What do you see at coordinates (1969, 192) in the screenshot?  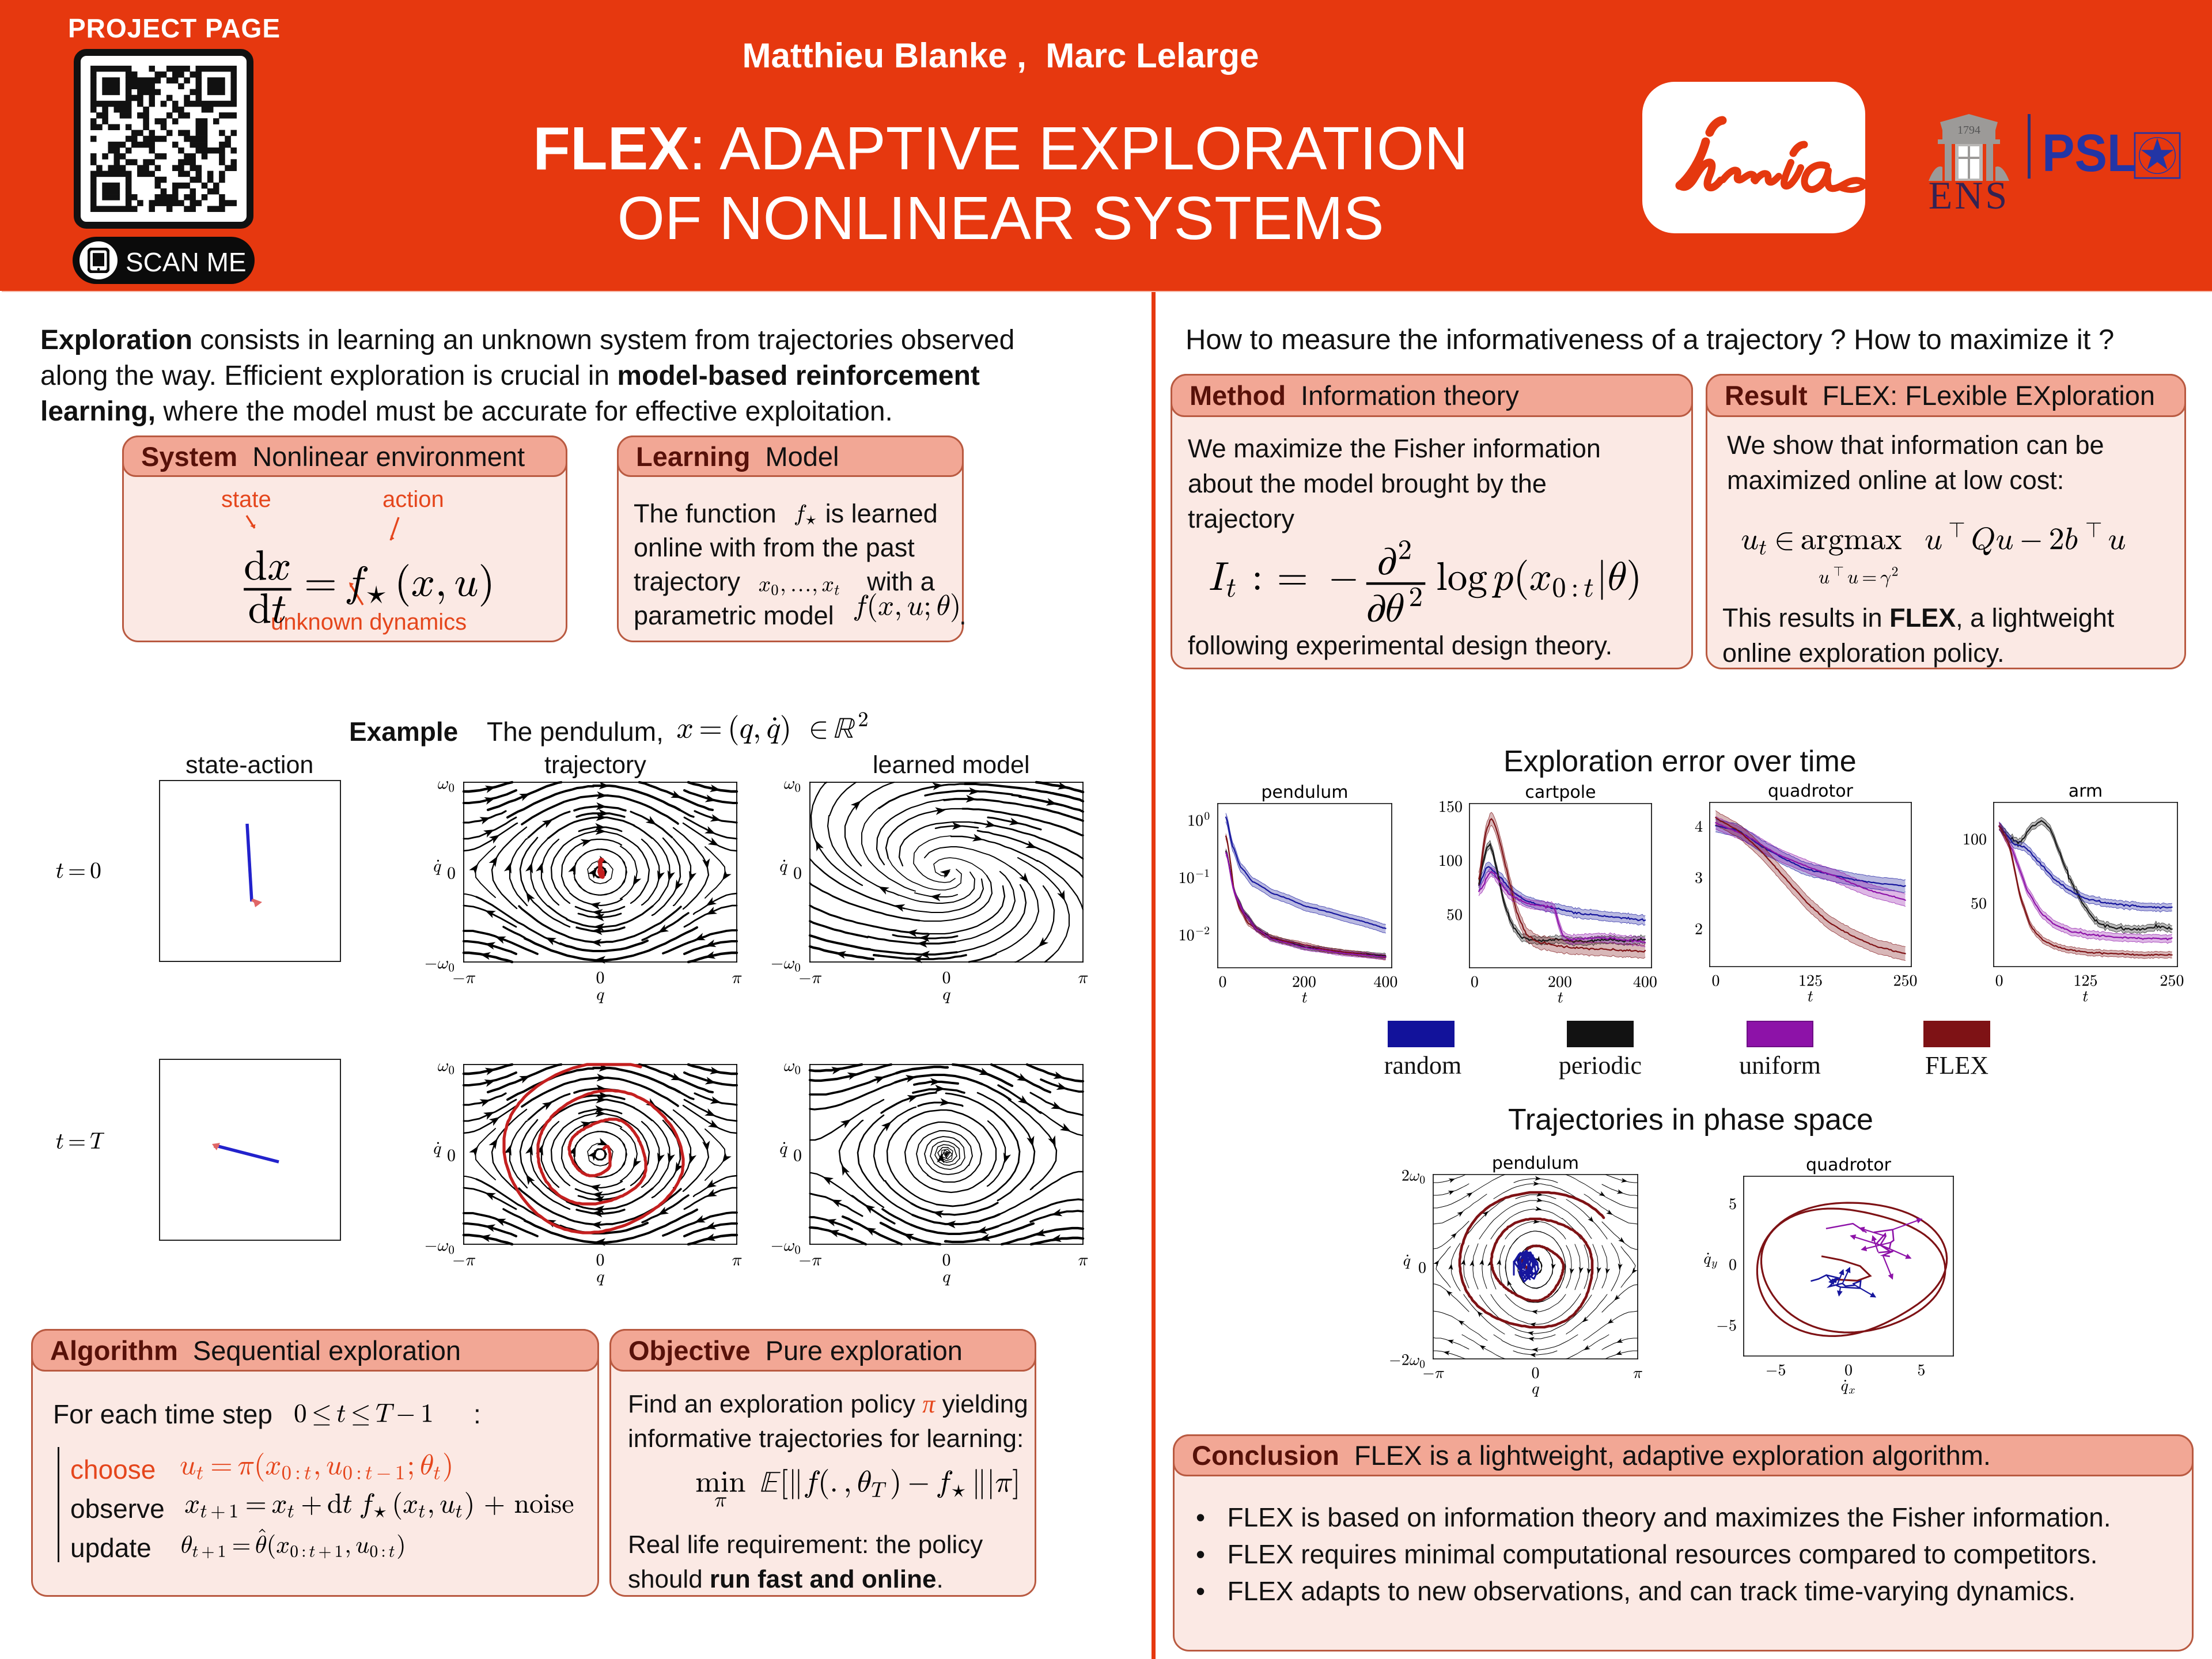 I see `svg-text: ENS` at bounding box center [1969, 192].